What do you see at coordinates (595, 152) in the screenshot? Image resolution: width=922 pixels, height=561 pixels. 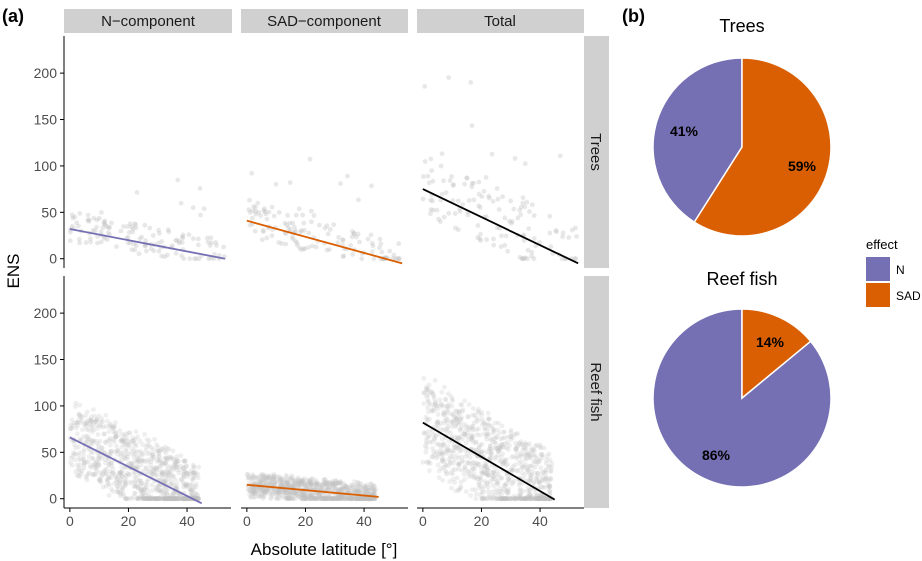 I see `strip-row-trees-label: Trees` at bounding box center [595, 152].